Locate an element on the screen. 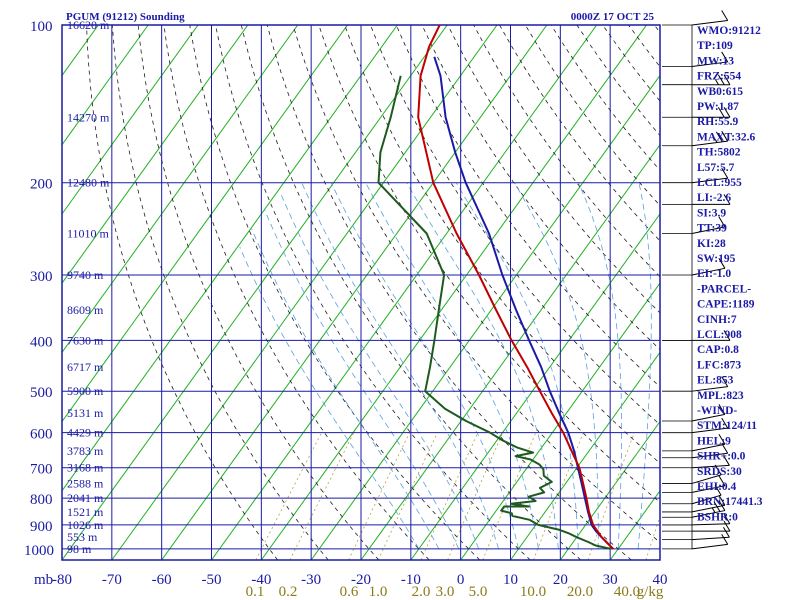 This screenshot has width=800, height=600. index-item: EI:-1.0 is located at coordinates (714, 274).